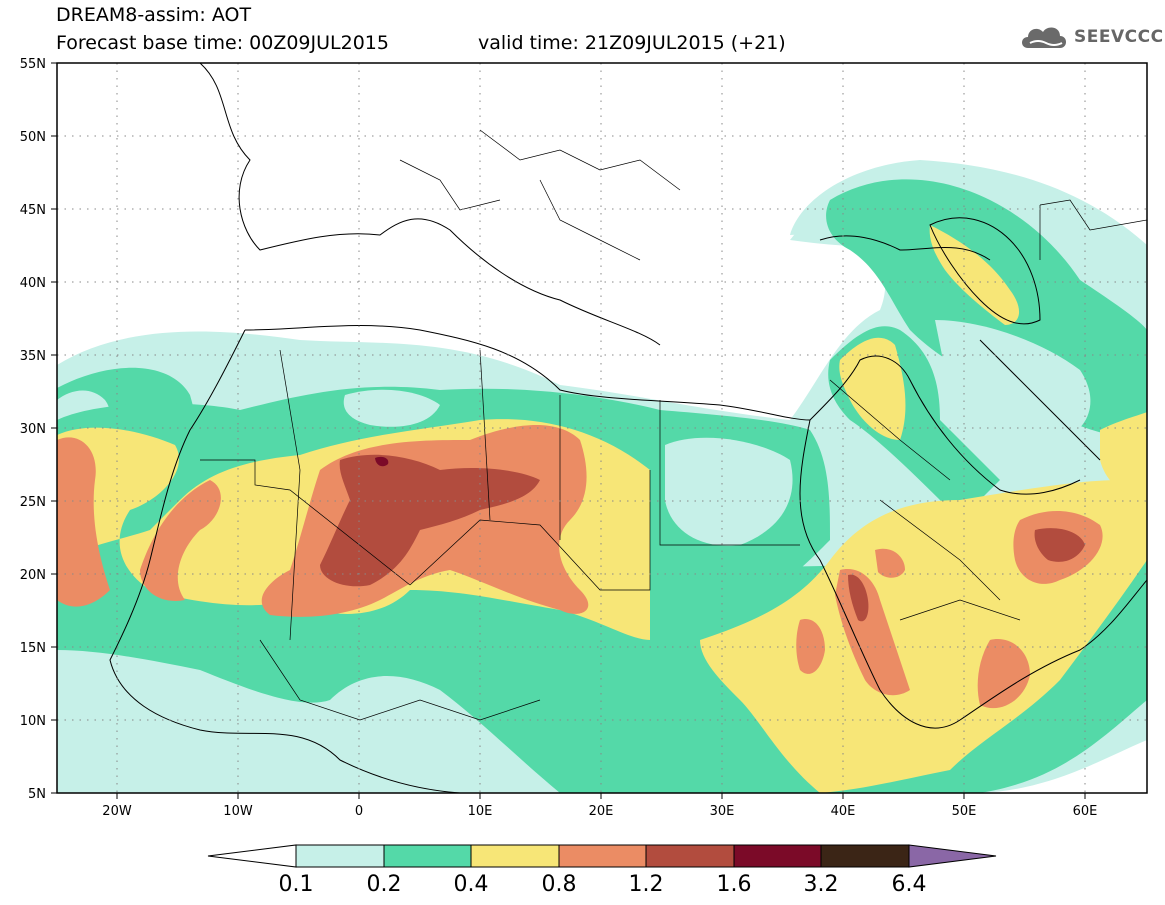 Image resolution: width=1165 pixels, height=905 pixels. Describe the element at coordinates (952, 856) in the screenshot. I see `colorbar-arrow-high` at that location.